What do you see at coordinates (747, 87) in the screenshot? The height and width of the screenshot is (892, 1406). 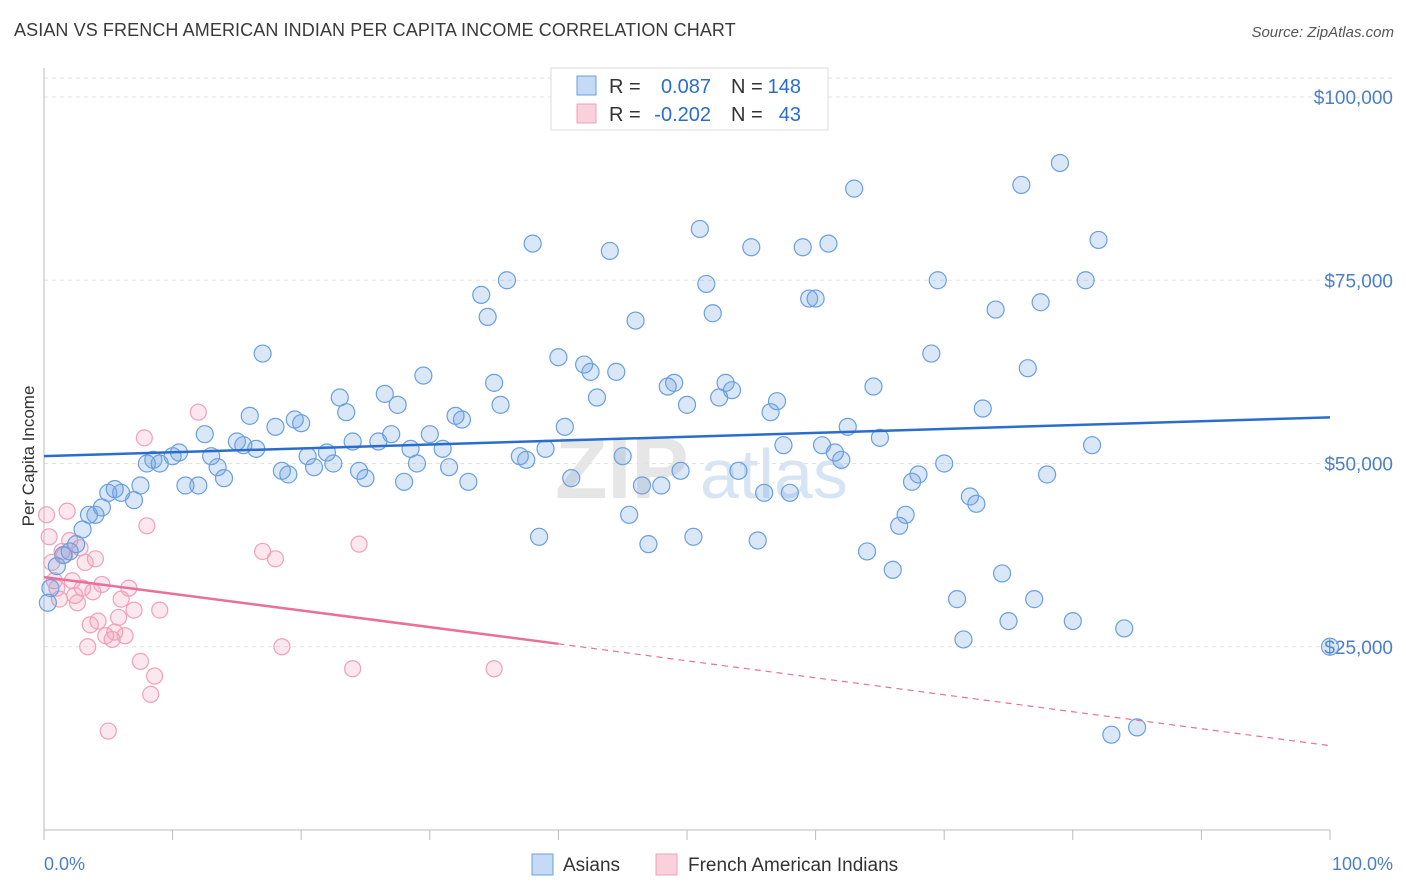 I see `legend-n-label-asians: N =` at bounding box center [747, 87].